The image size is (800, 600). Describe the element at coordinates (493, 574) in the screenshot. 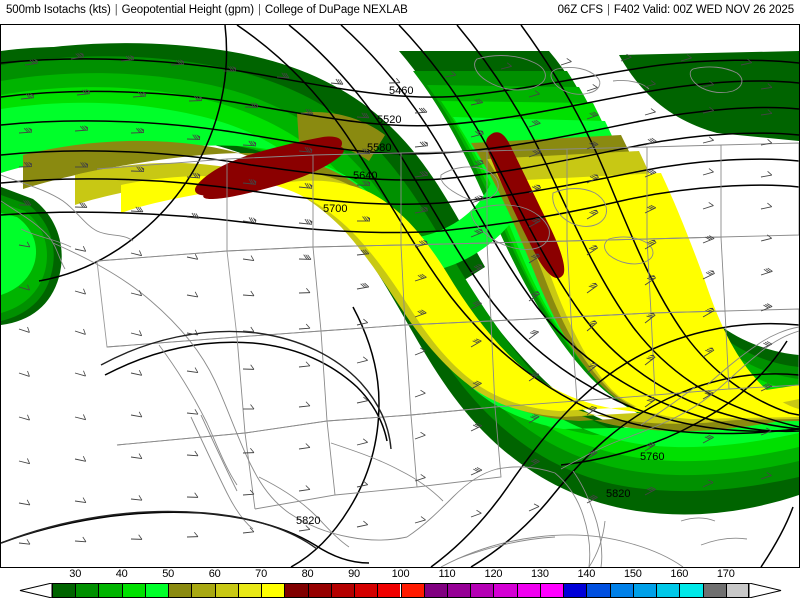

I see `colorbar-tick-label: 120` at that location.